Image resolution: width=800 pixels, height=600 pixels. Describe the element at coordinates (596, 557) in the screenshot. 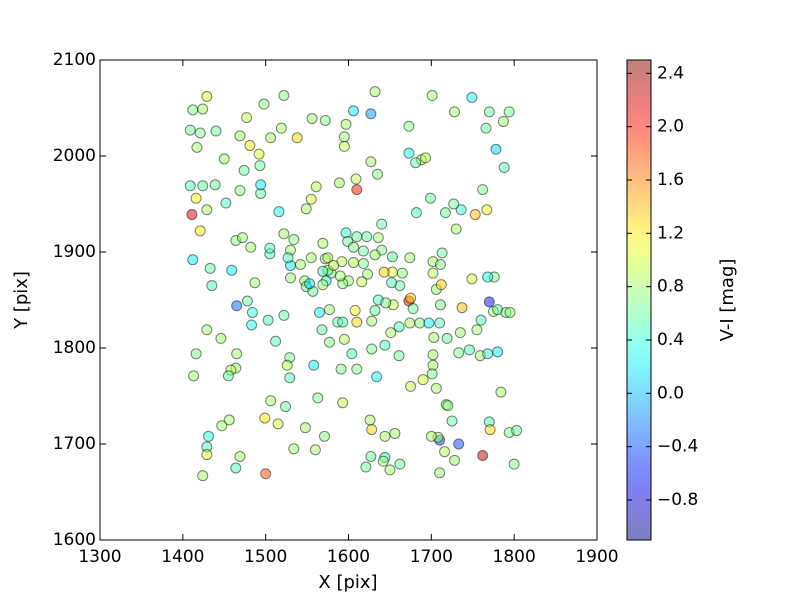

I see `x-tick-label: 1900` at that location.